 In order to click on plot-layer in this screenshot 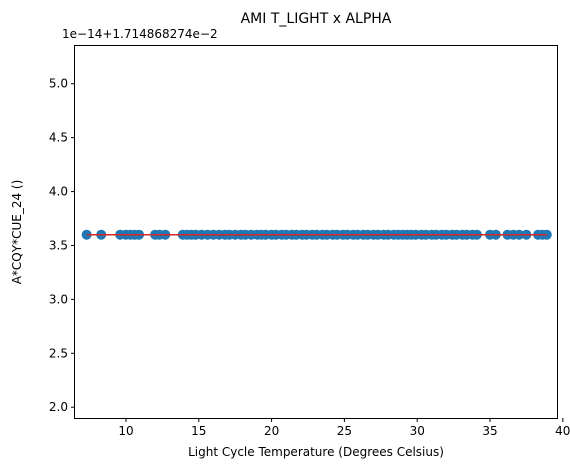, I will do `click(316, 234)`.